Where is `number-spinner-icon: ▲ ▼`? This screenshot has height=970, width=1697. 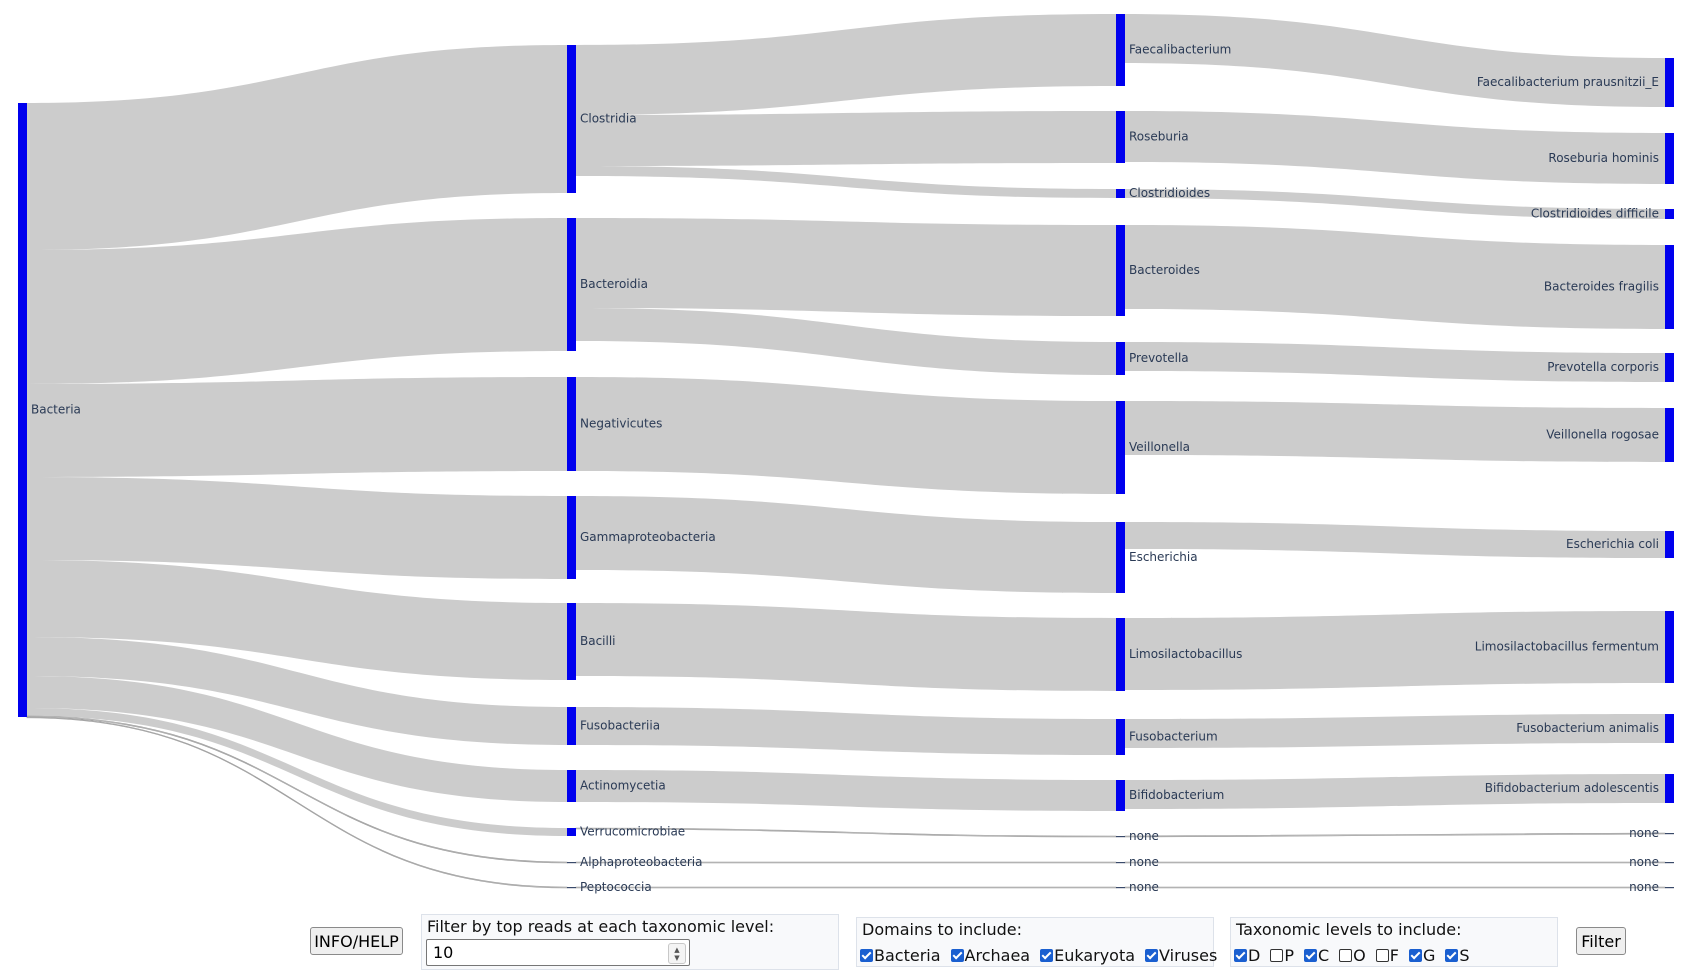
number-spinner-icon: ▲ ▼ is located at coordinates (677, 953).